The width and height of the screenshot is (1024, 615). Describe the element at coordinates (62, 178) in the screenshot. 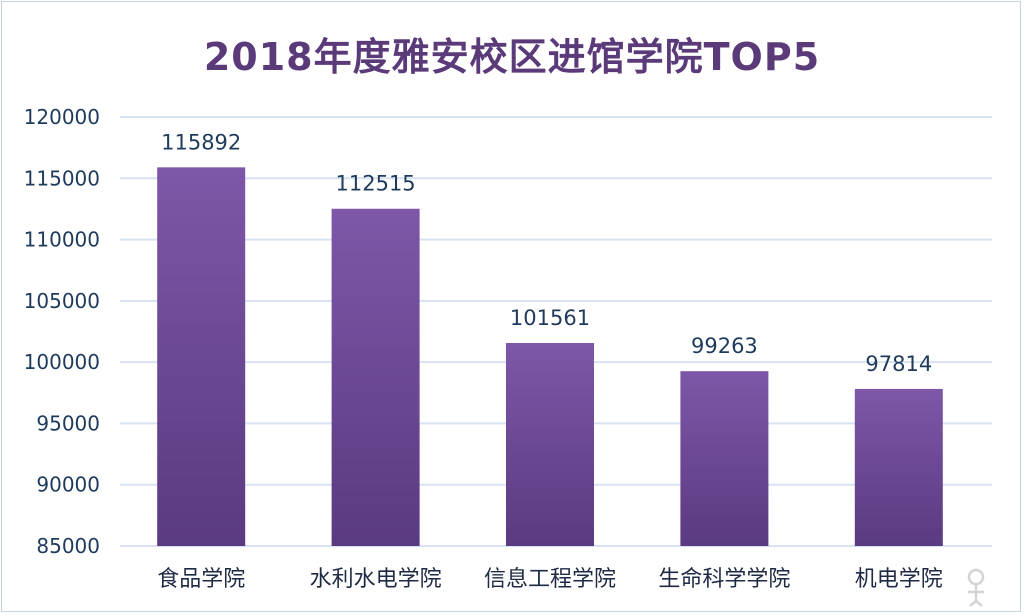

I see `y-tick-label: 115000` at that location.